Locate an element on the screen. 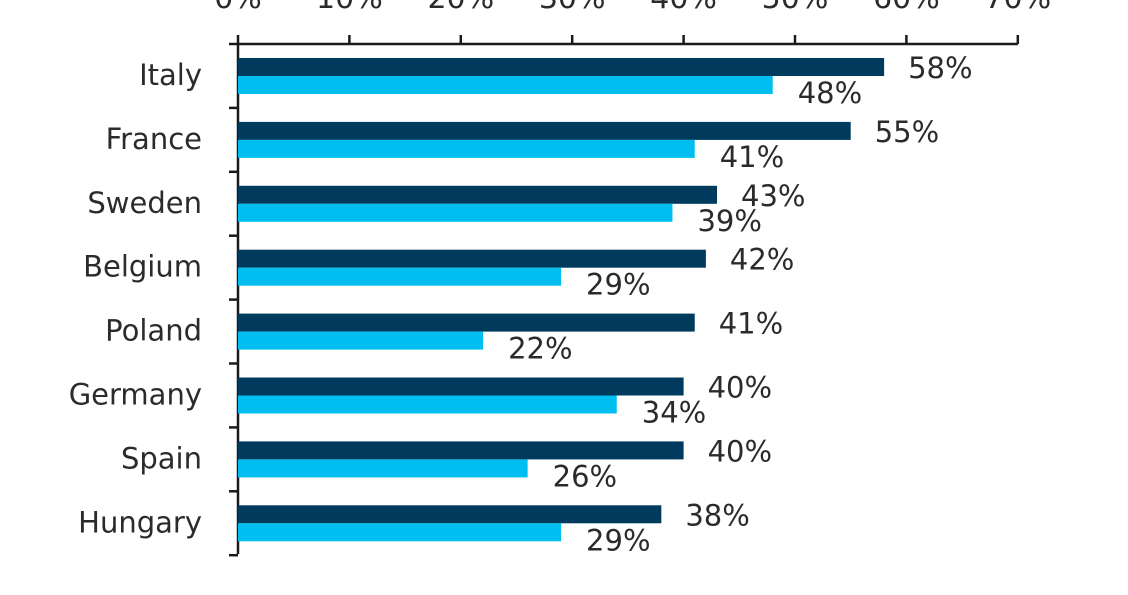  value-label-series-1: 41% is located at coordinates (751, 324).